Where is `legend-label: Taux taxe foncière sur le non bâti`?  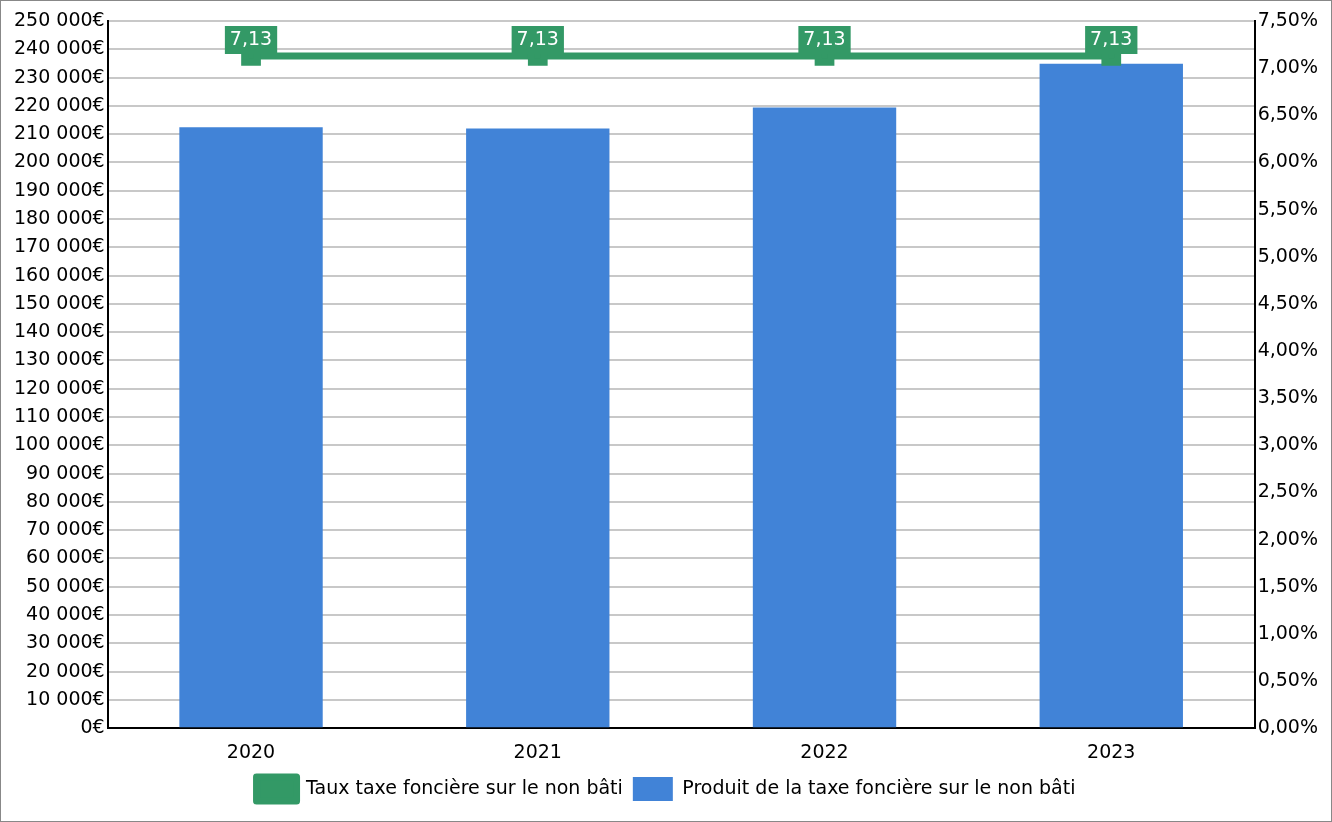 legend-label: Taux taxe foncière sur le non bâti is located at coordinates (464, 786).